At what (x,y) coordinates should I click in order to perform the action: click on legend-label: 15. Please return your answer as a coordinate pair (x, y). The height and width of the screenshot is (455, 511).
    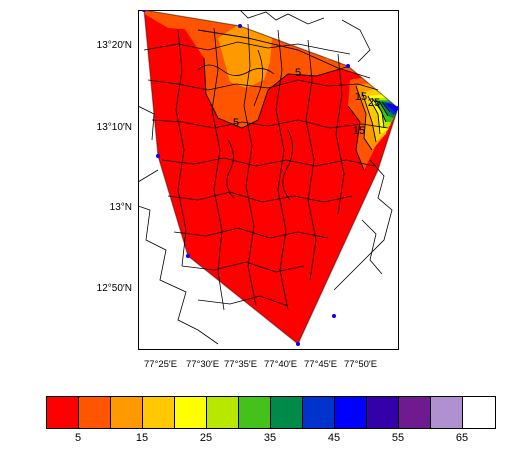
    Looking at the image, I should click on (142, 438).